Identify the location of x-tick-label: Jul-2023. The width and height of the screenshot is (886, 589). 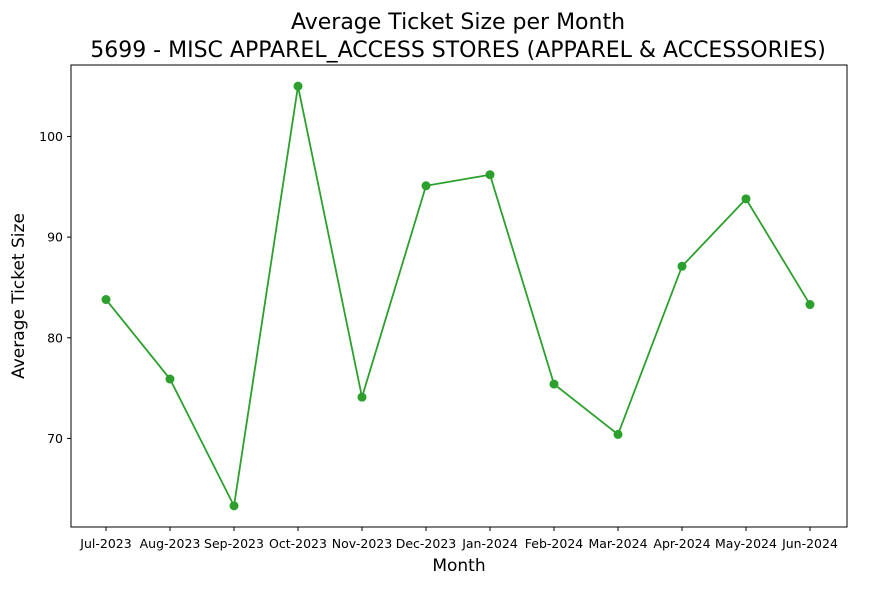
(105, 543).